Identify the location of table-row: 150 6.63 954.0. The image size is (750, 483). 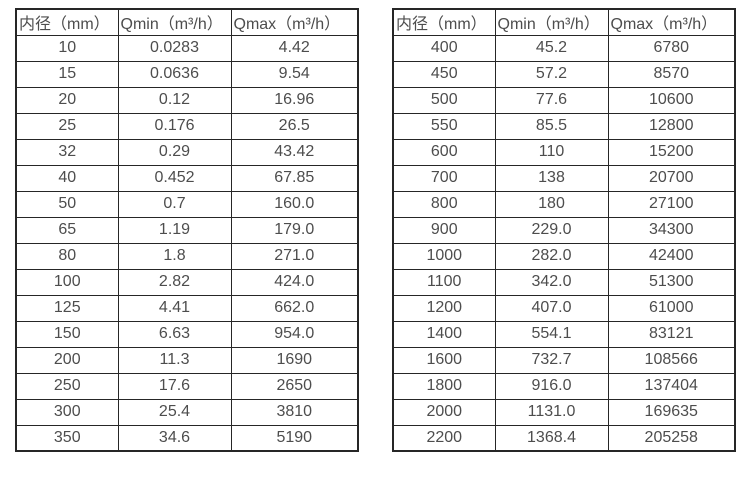
(187, 334).